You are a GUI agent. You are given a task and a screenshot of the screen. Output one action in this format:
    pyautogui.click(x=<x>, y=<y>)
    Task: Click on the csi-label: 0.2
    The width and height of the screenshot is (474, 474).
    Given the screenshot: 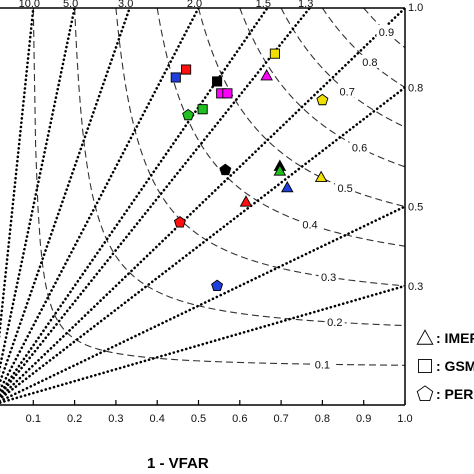 What is the action you would take?
    pyautogui.click(x=334, y=323)
    